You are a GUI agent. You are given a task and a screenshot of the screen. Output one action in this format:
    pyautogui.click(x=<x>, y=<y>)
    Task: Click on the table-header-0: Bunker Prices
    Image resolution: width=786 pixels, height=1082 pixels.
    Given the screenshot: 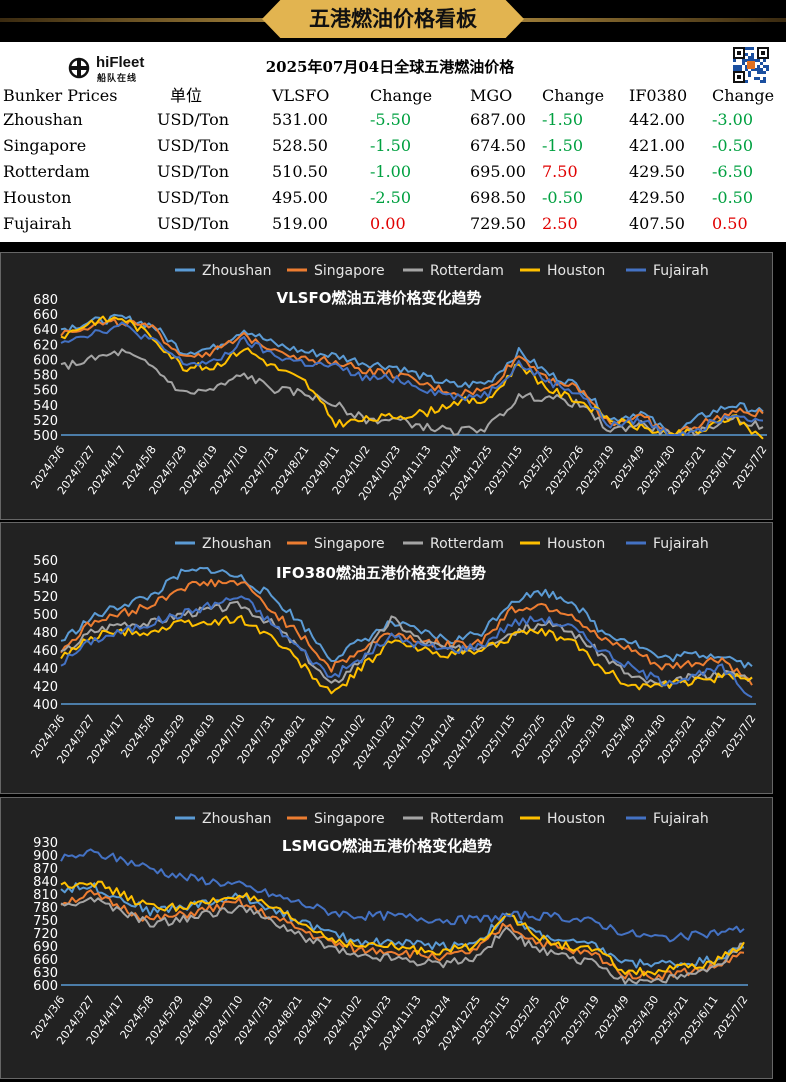 What is the action you would take?
    pyautogui.click(x=60, y=95)
    